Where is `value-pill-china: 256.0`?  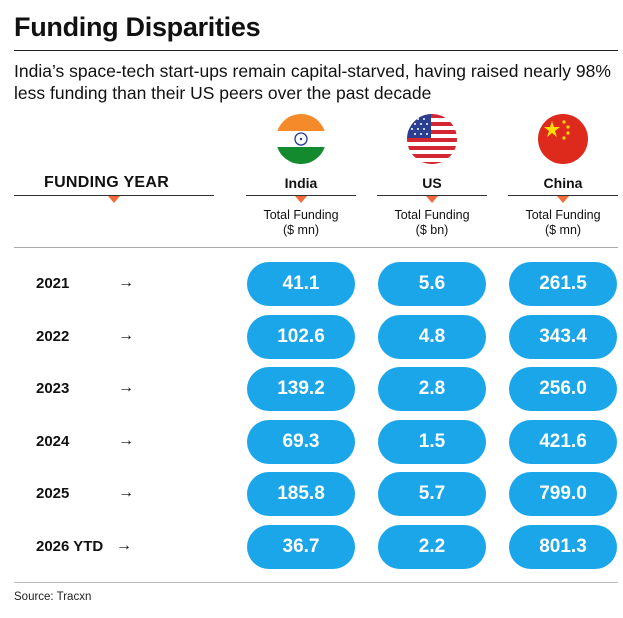
value-pill-china: 256.0 is located at coordinates (563, 389).